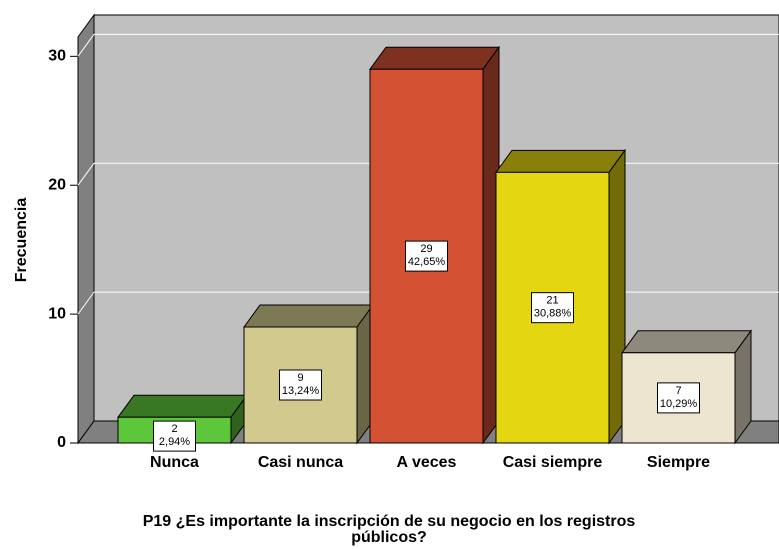 Image resolution: width=779 pixels, height=549 pixels. Describe the element at coordinates (174, 429) in the screenshot. I see `data-label: 2` at that location.